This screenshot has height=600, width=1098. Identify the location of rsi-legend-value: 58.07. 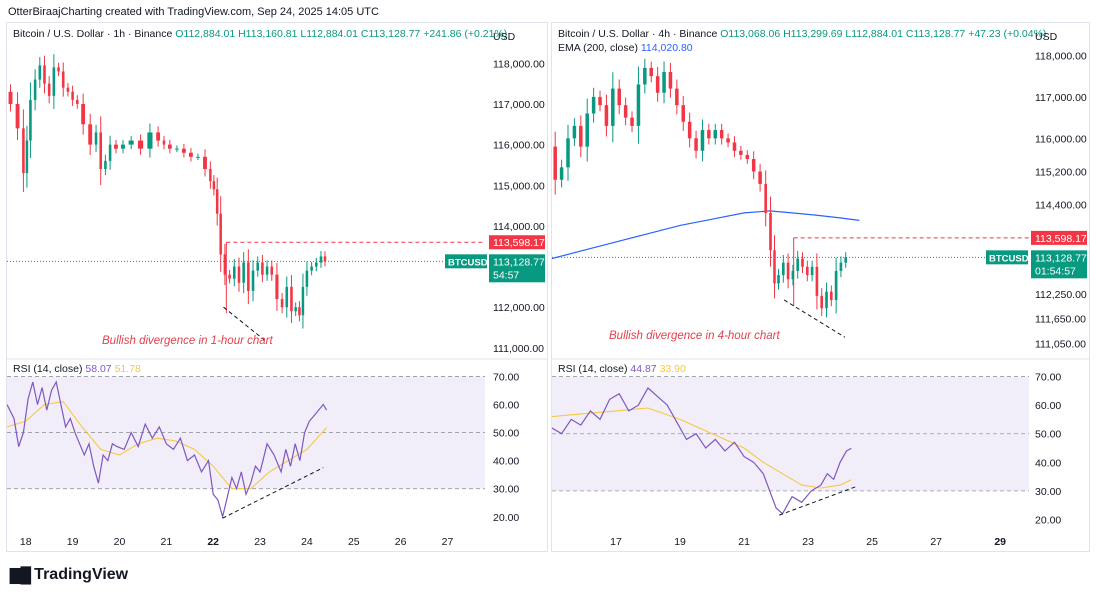
(99, 369).